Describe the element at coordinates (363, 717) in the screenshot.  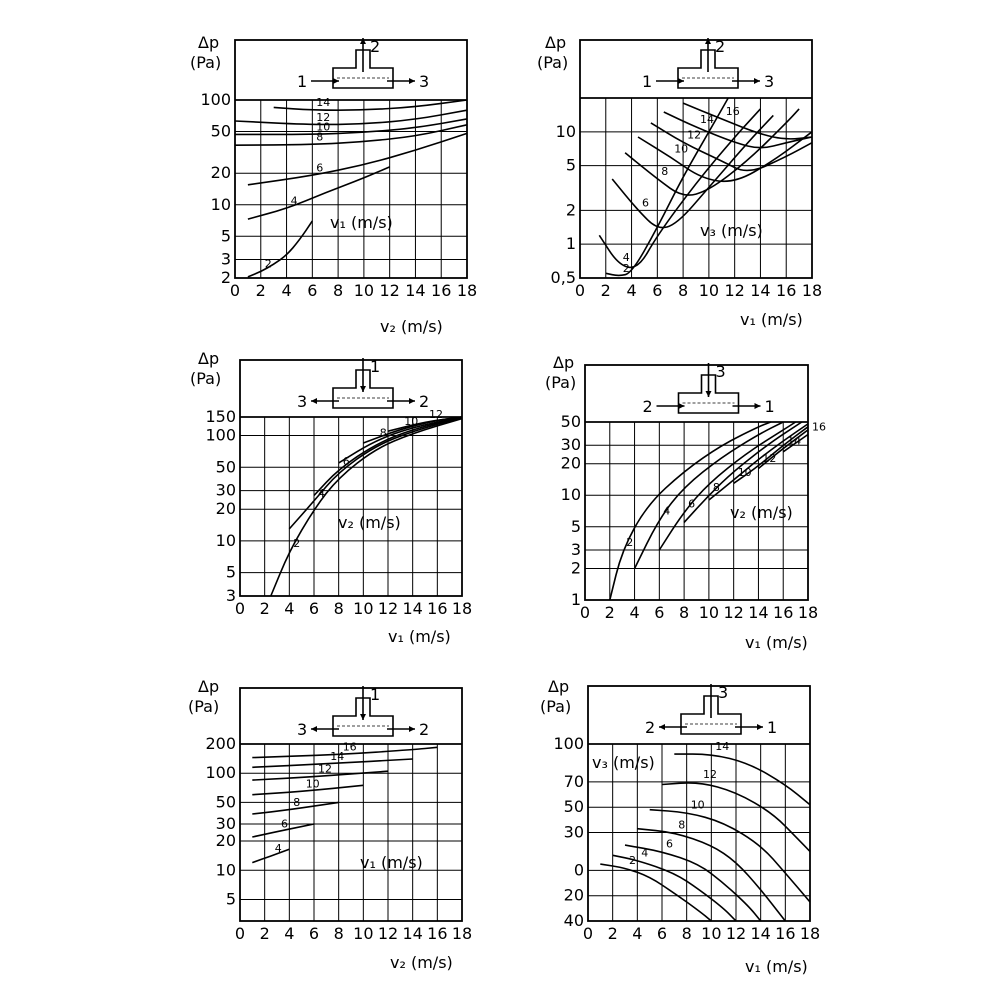
I see `tee-fitting-icon` at that location.